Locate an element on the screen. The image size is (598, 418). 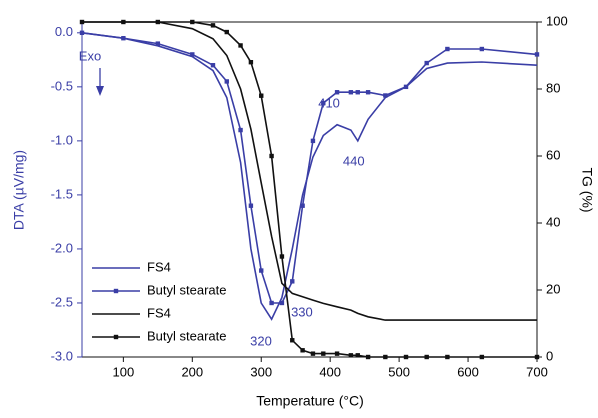
annotation: 320 is located at coordinates (261, 340).